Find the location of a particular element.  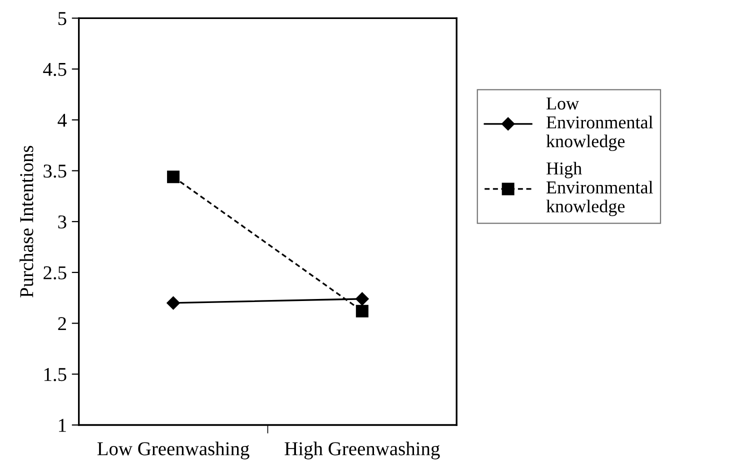

y-tick-label: 2 is located at coordinates (62, 323).